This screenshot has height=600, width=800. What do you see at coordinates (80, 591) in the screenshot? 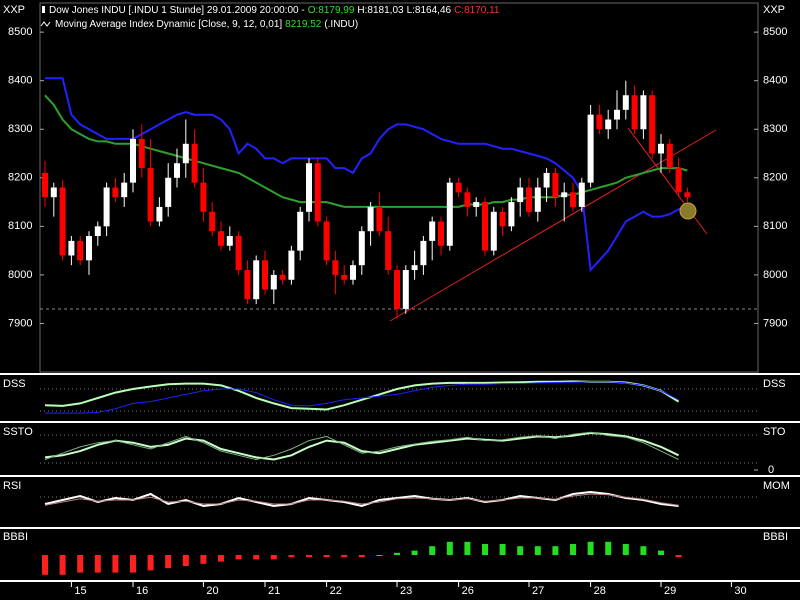
I see `x-tick-label: 15` at bounding box center [80, 591].